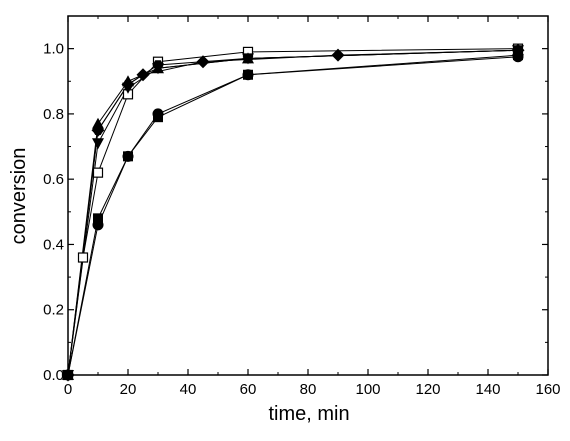  Describe the element at coordinates (308, 389) in the screenshot. I see `x-tick-label: 80` at that location.